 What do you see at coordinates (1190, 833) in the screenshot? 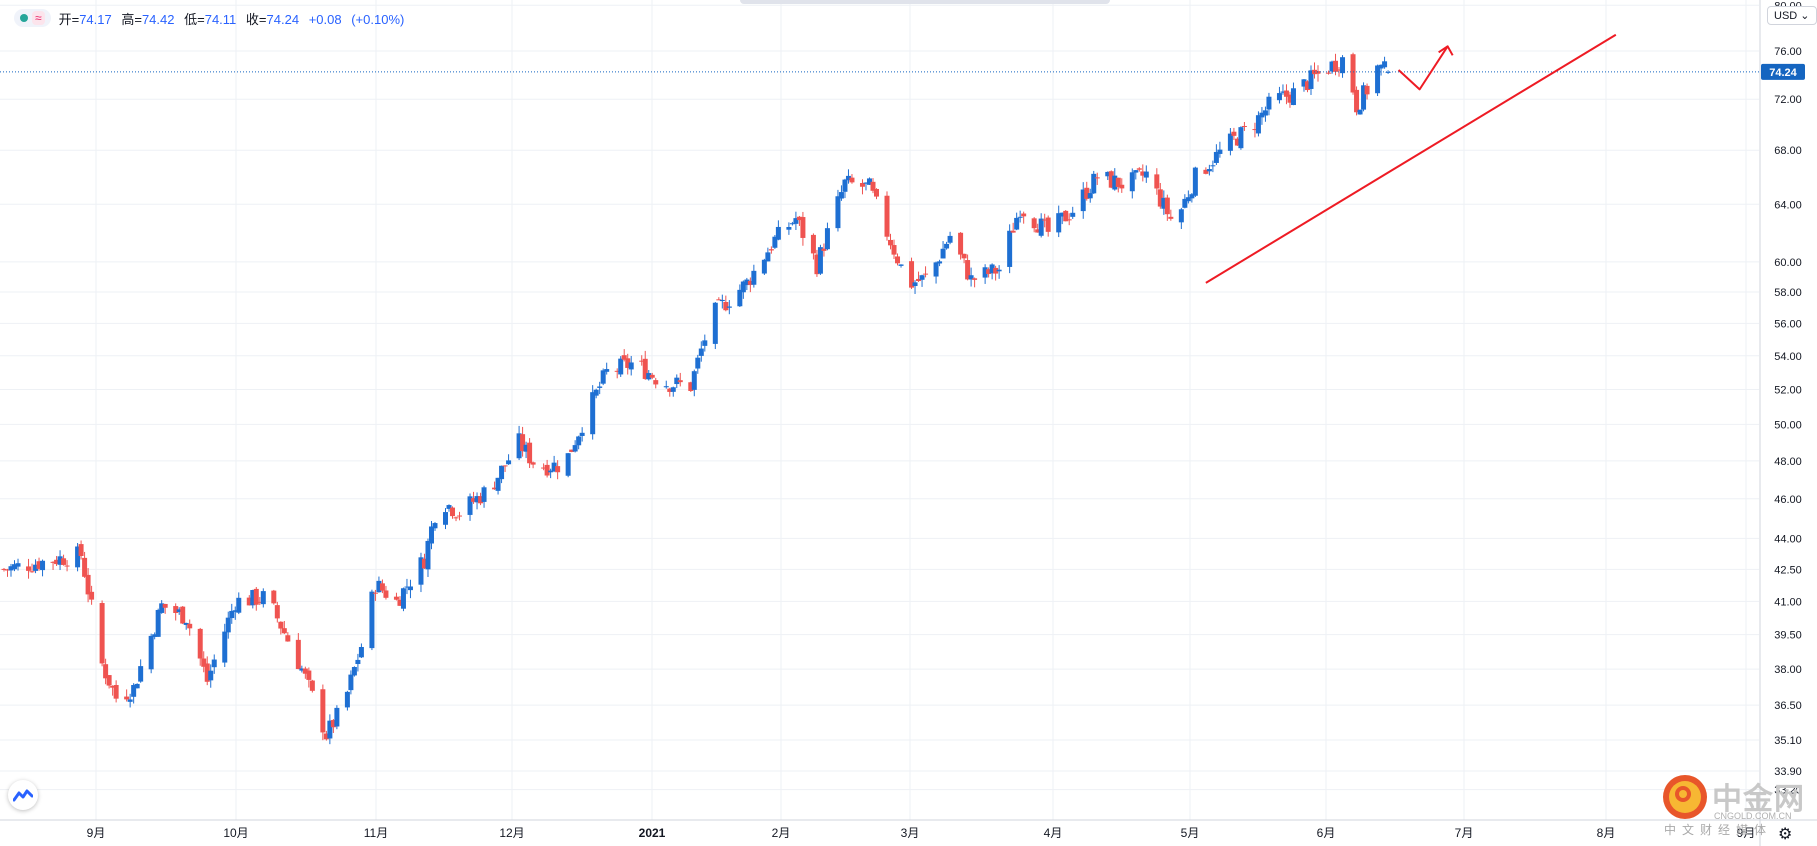
I see `x-tick-label: 5月` at bounding box center [1190, 833].